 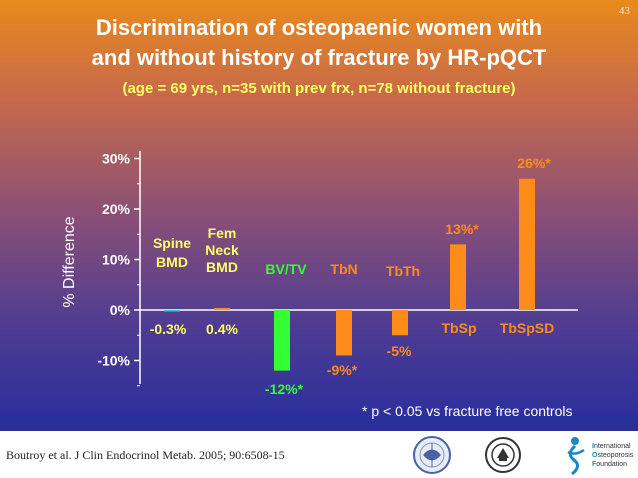 What do you see at coordinates (612, 446) in the screenshot?
I see `iof-word-1: nternational` at bounding box center [612, 446].